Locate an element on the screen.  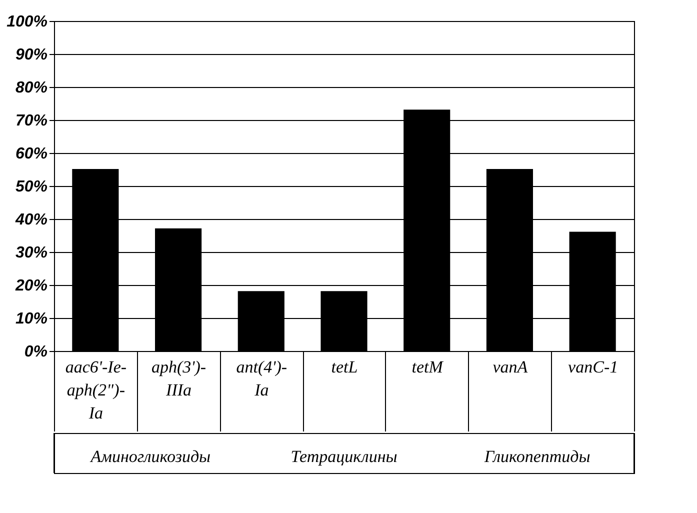
y-tick-label: 30% is located at coordinates (31, 253).